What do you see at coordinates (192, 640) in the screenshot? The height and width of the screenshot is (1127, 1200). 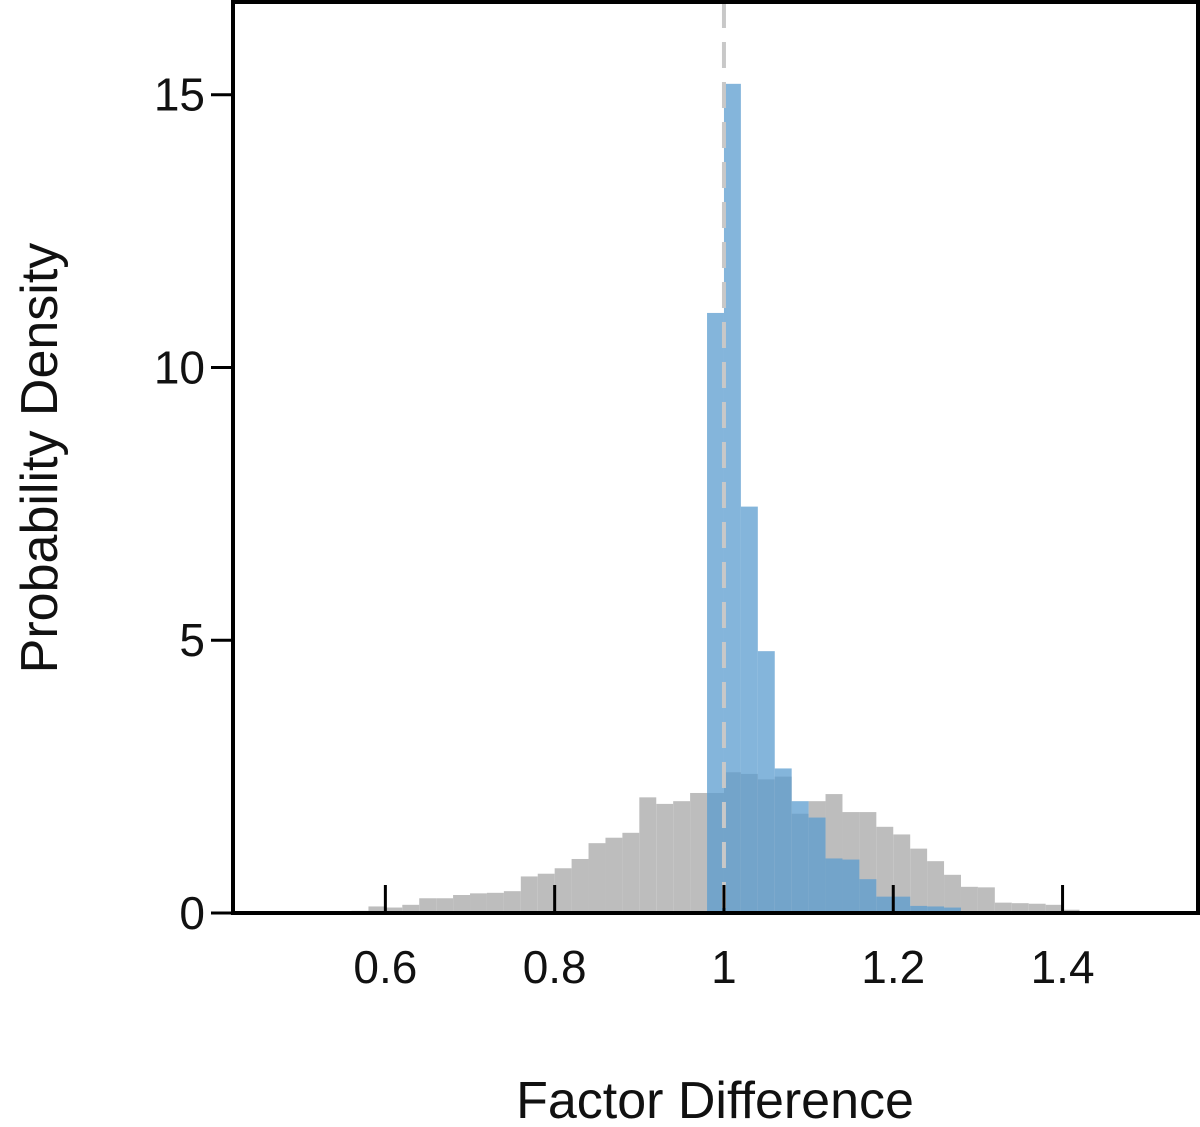 I see `y-tick-label: 5` at bounding box center [192, 640].